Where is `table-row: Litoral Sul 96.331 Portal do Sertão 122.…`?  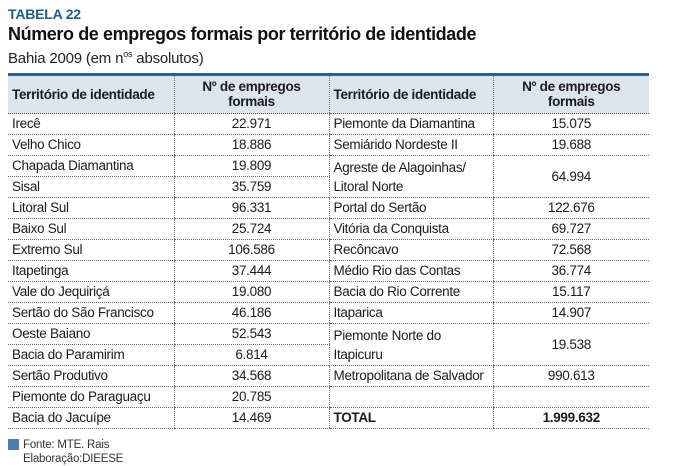
table-row: Litoral Sul 96.331 Portal do Sertão 122.… is located at coordinates (328, 208).